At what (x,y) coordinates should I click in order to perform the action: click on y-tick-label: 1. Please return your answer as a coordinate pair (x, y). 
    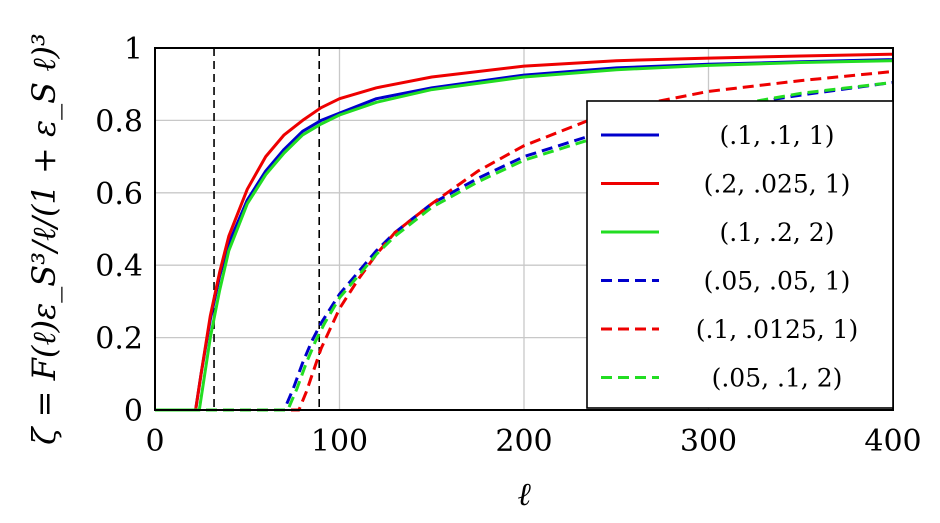
    Looking at the image, I should click on (133, 49).